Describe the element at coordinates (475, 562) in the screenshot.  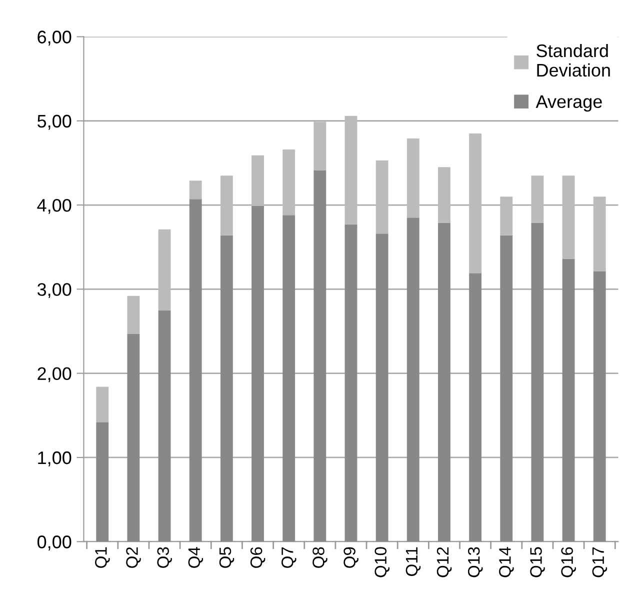
I see `x-tick-label: Q13` at that location.